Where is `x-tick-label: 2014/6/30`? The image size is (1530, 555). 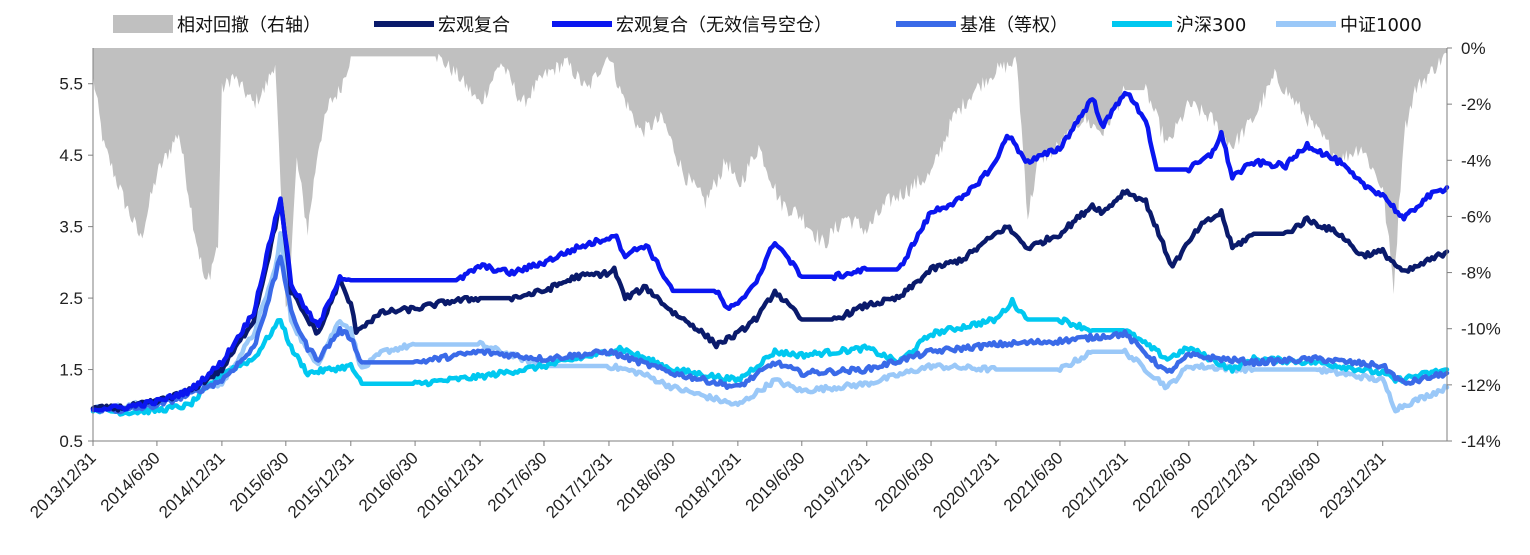 x-tick-label: 2014/6/30 is located at coordinates (130, 481).